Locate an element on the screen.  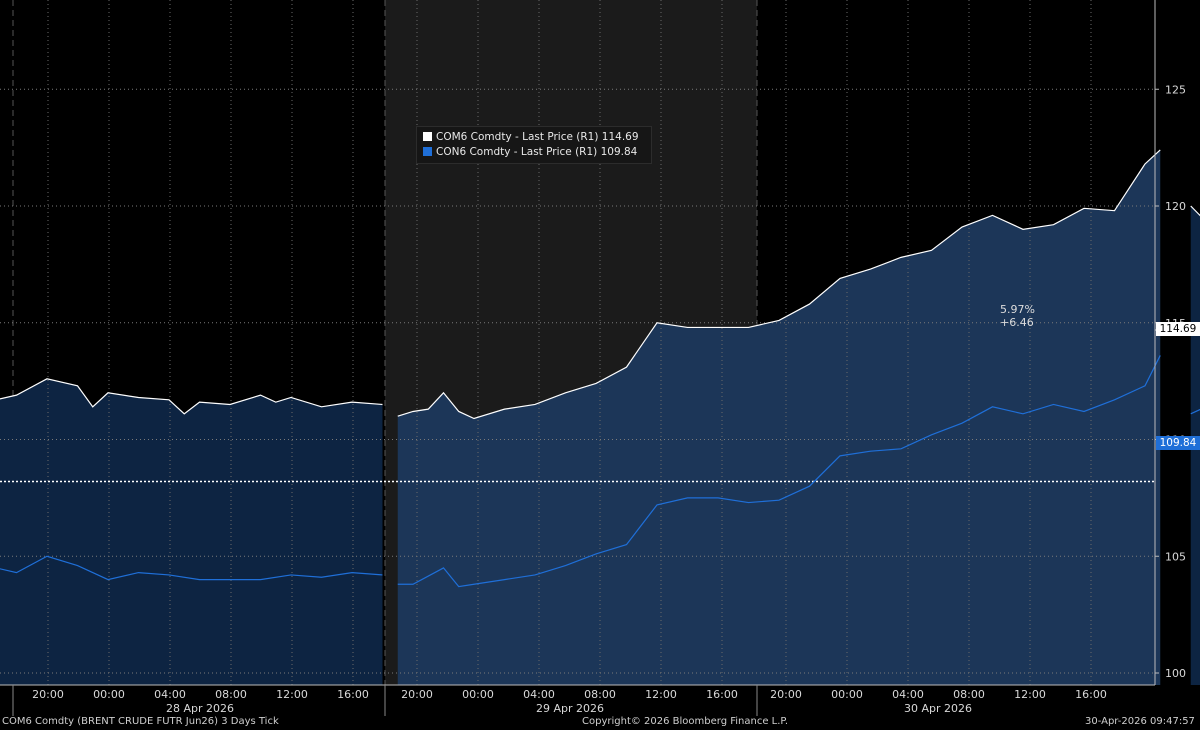
legend-label-con6: CON6 Comdty - Last Price (R1) is located at coordinates (517, 152).